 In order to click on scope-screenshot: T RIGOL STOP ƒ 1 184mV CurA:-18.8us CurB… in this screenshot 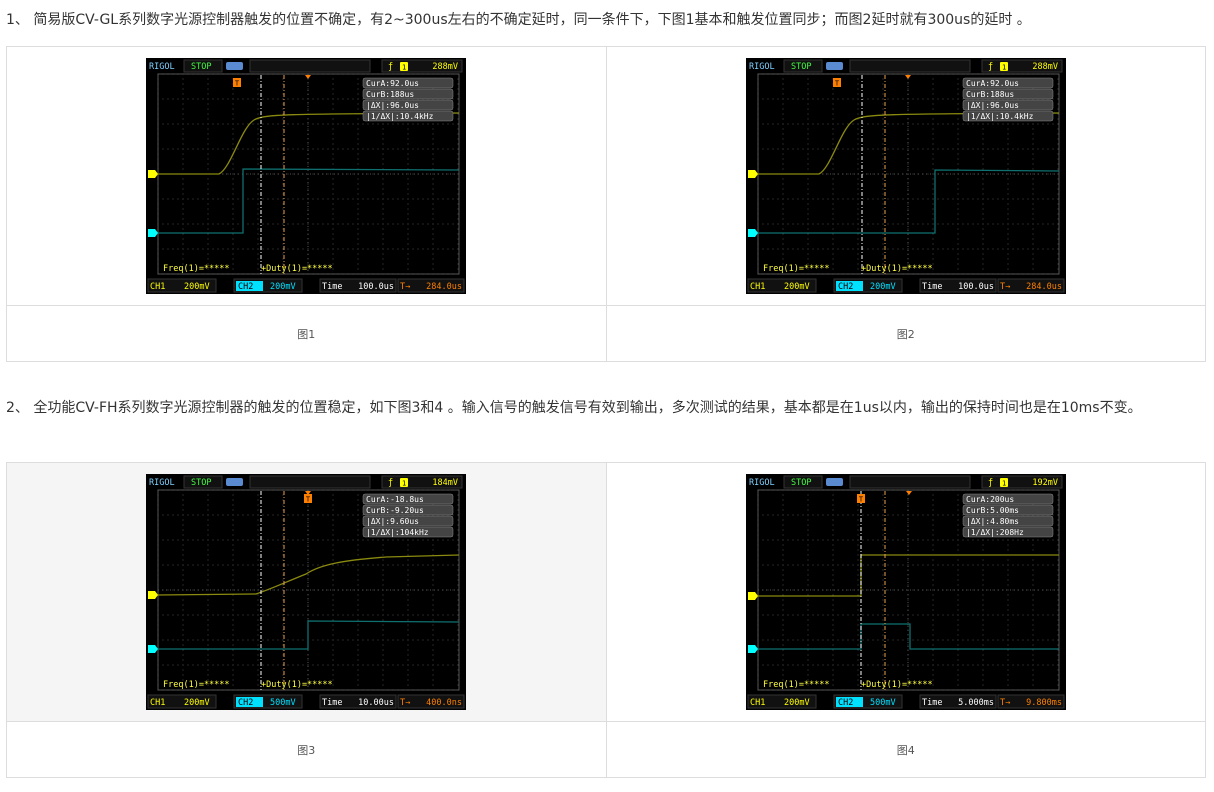, I will do `click(306, 592)`.